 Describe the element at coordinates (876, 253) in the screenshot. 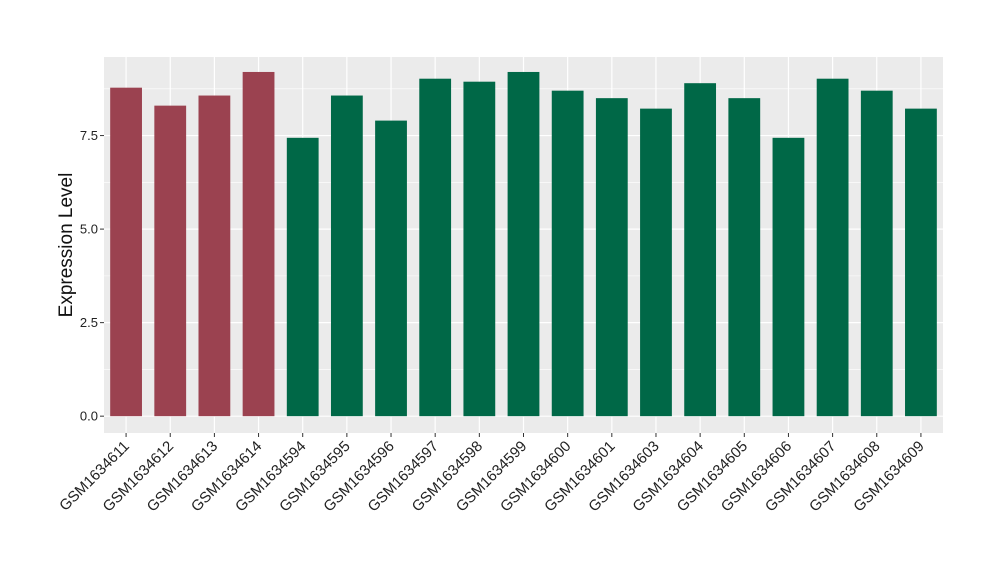

I see `bar-GSM1634608` at that location.